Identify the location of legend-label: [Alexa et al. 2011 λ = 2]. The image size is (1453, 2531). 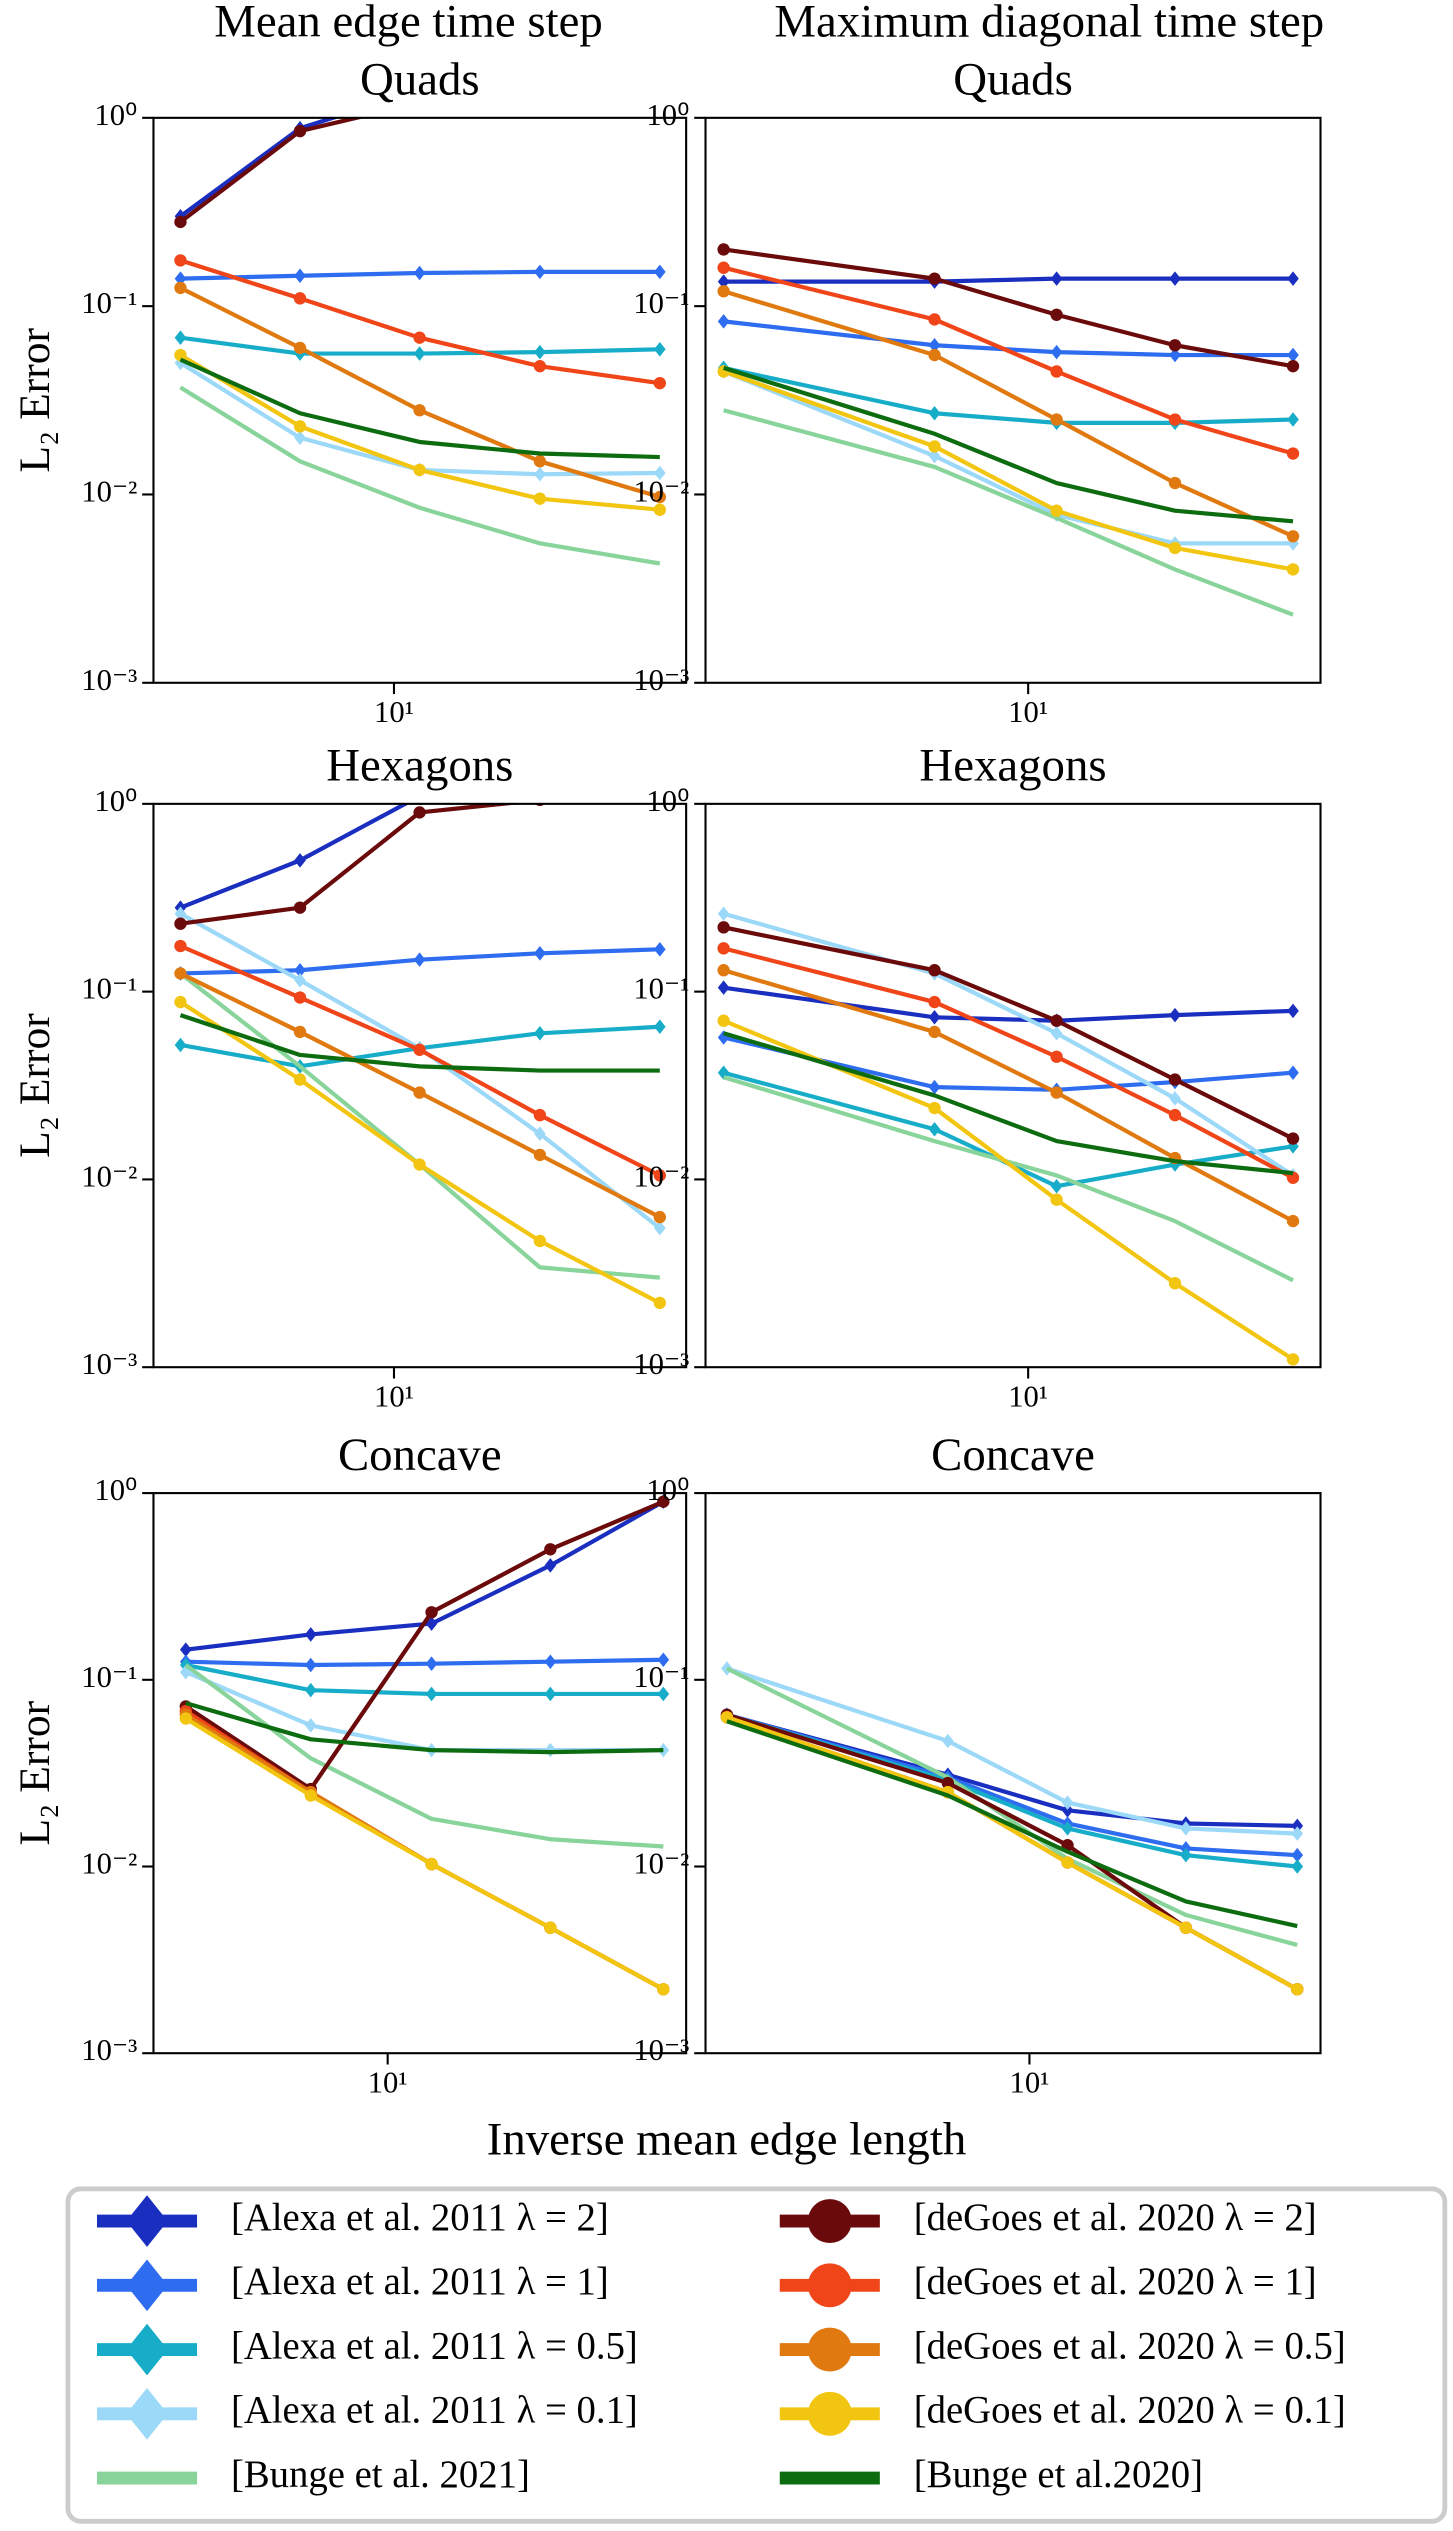
(420, 2217).